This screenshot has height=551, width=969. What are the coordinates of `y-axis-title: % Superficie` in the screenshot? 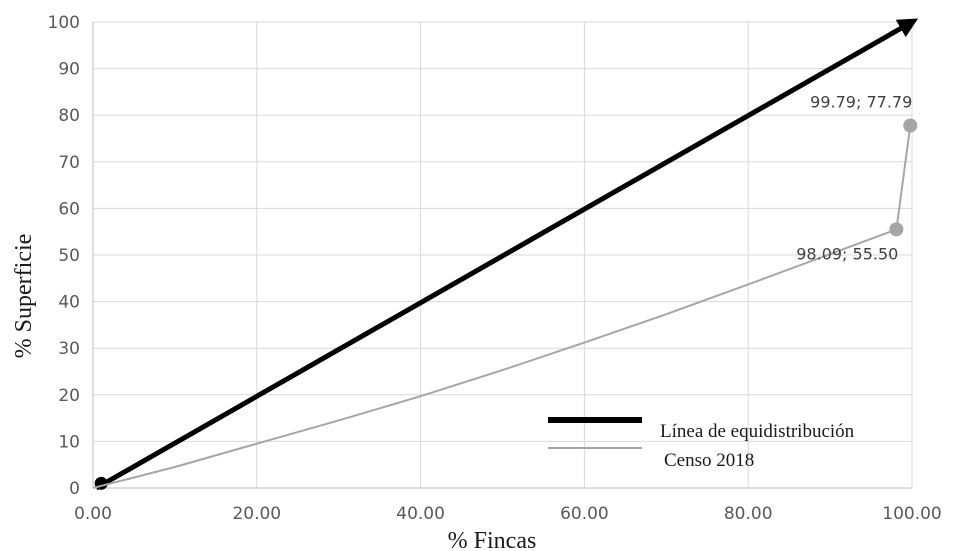 It's located at (24, 296).